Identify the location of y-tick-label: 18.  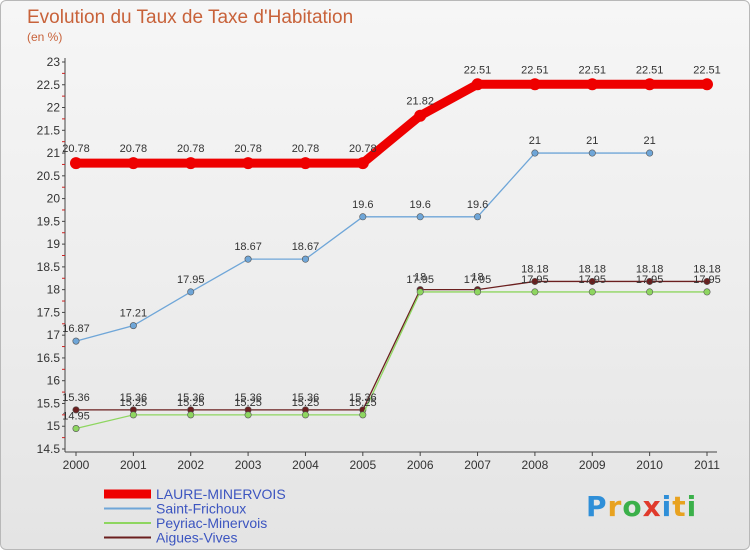
(54, 290).